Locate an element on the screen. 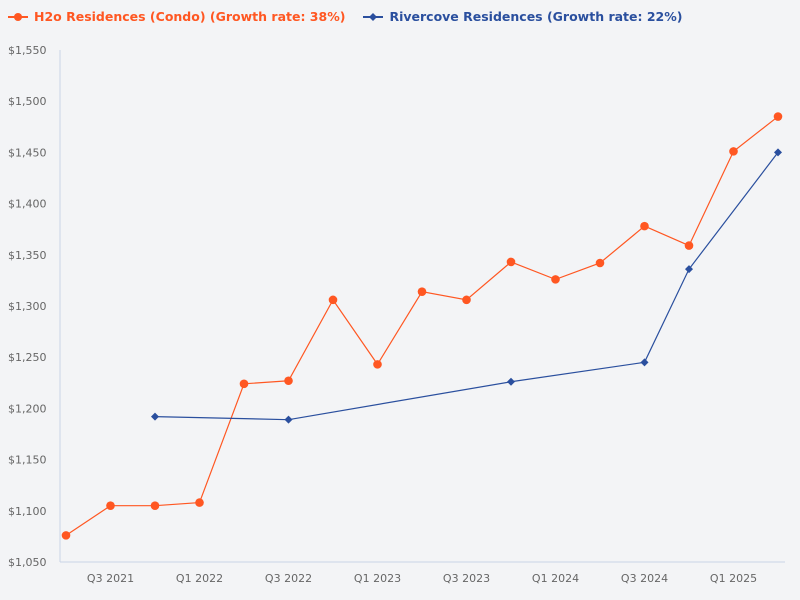 The height and width of the screenshot is (600, 800). diamond-marker-icon is located at coordinates (373, 16).